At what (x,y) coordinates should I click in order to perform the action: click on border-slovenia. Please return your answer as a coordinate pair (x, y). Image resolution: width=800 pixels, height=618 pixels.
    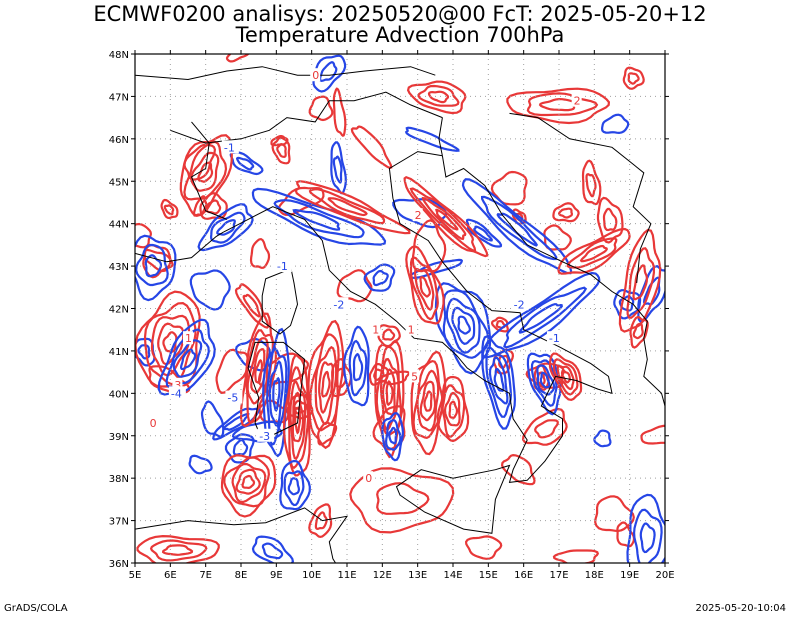
    Looking at the image, I should click on (440, 136).